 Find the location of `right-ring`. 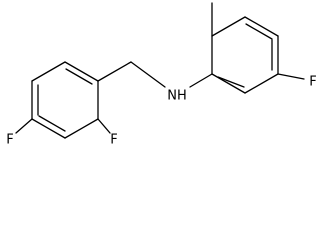

right-ring is located at coordinates (245, 55).